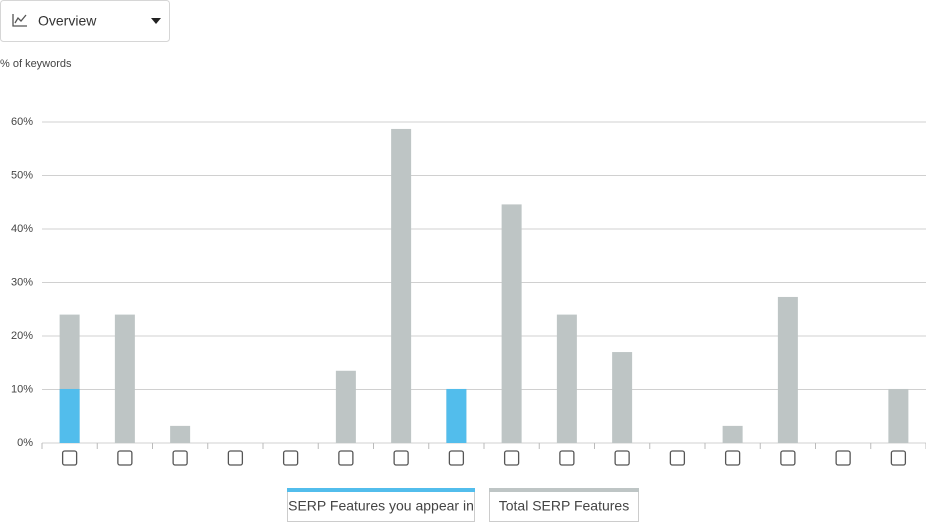 This screenshot has height=523, width=926. What do you see at coordinates (22, 175) in the screenshot?
I see `y-tick-label: 50%` at bounding box center [22, 175].